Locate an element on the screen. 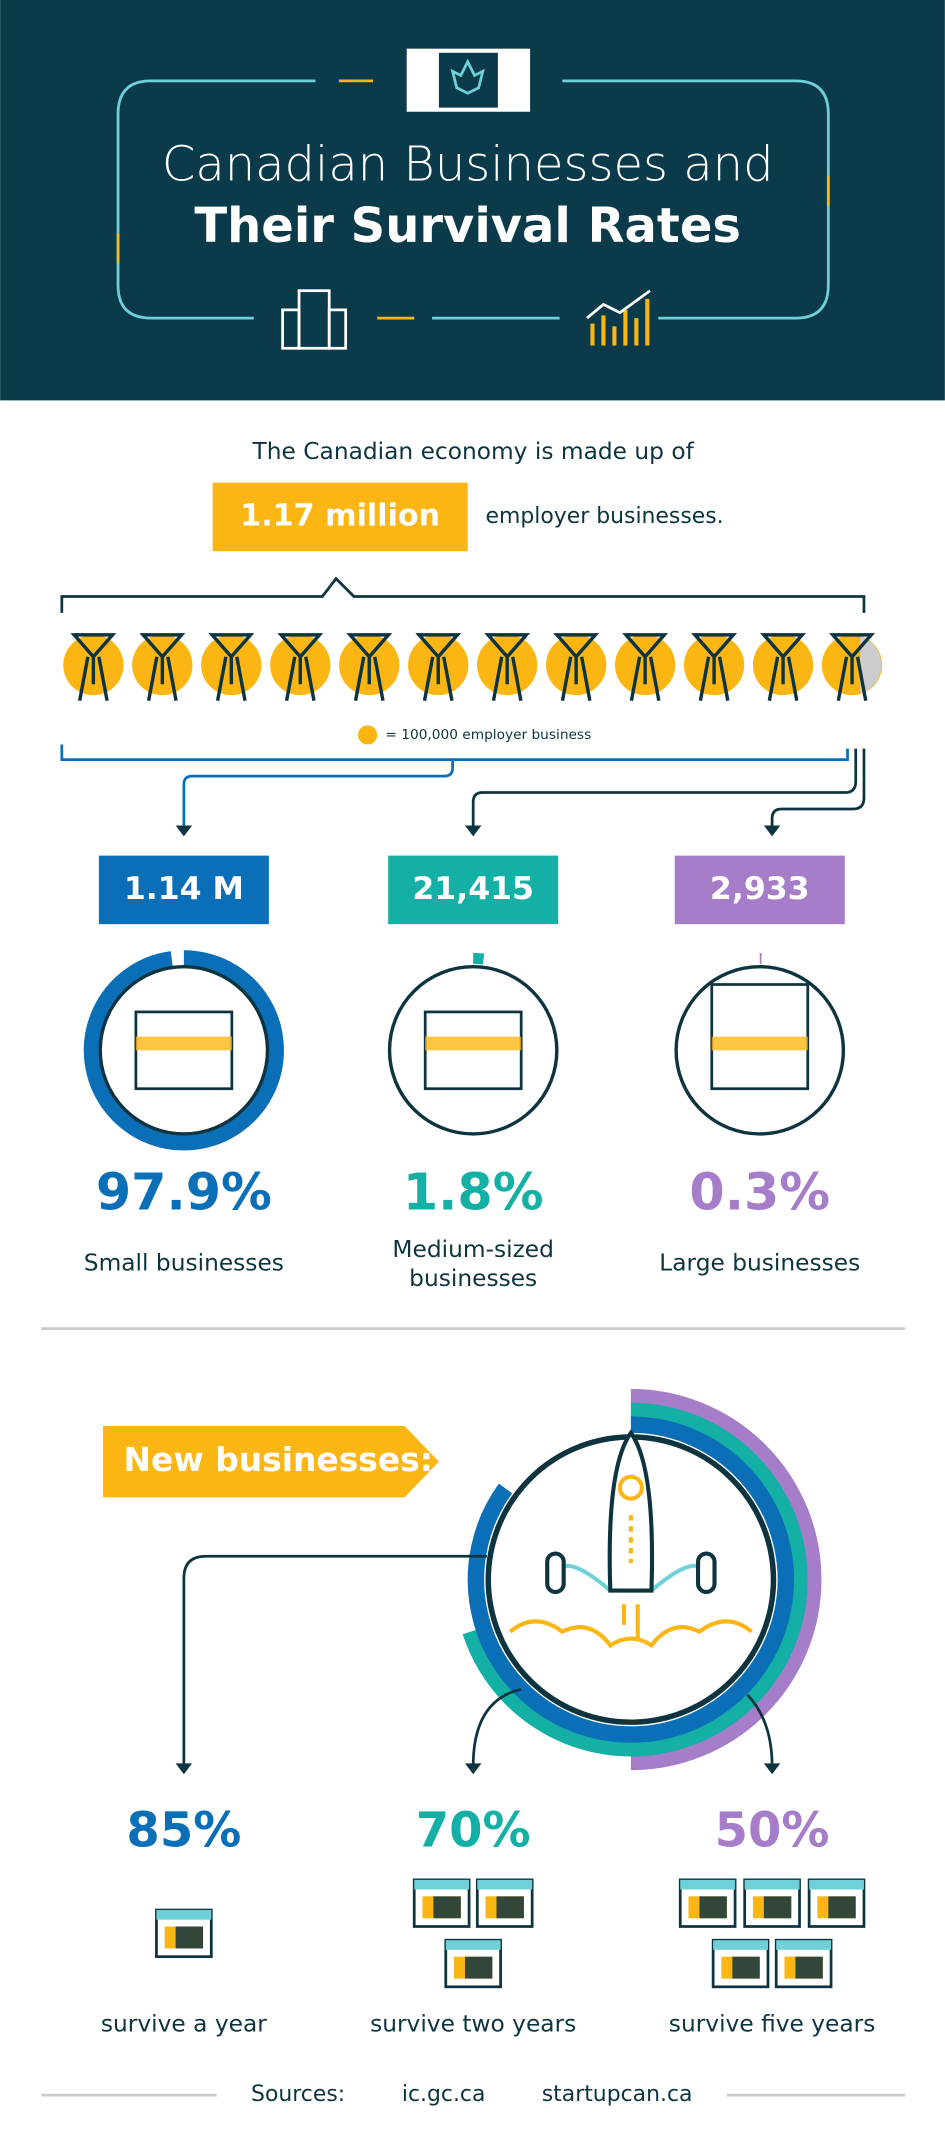 The image size is (945, 2150). size-label: Medium-sized is located at coordinates (473, 1249).